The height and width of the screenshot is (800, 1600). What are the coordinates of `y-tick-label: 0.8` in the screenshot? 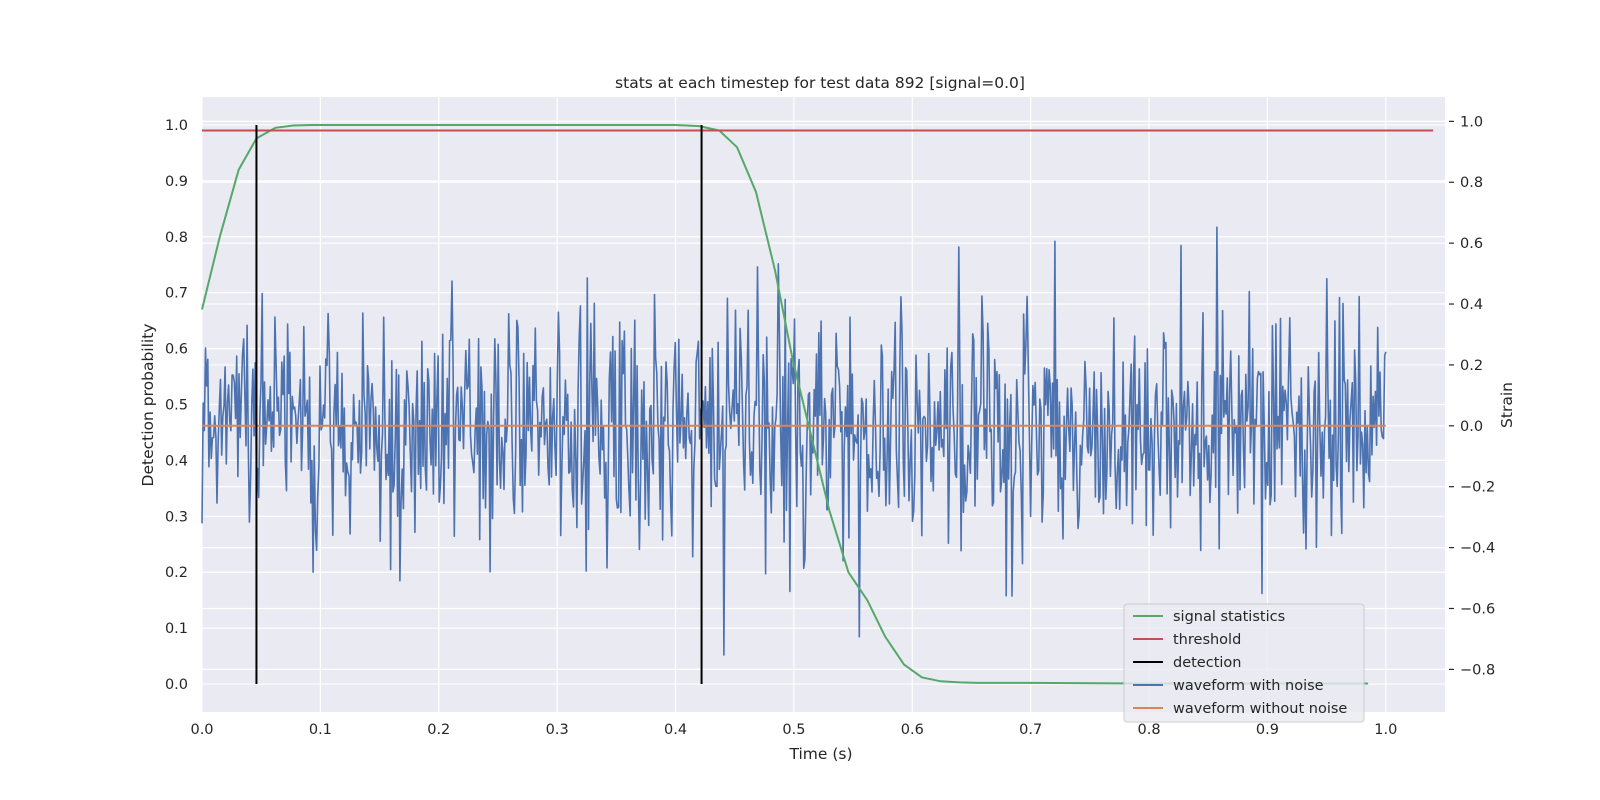 It's located at (176, 238).